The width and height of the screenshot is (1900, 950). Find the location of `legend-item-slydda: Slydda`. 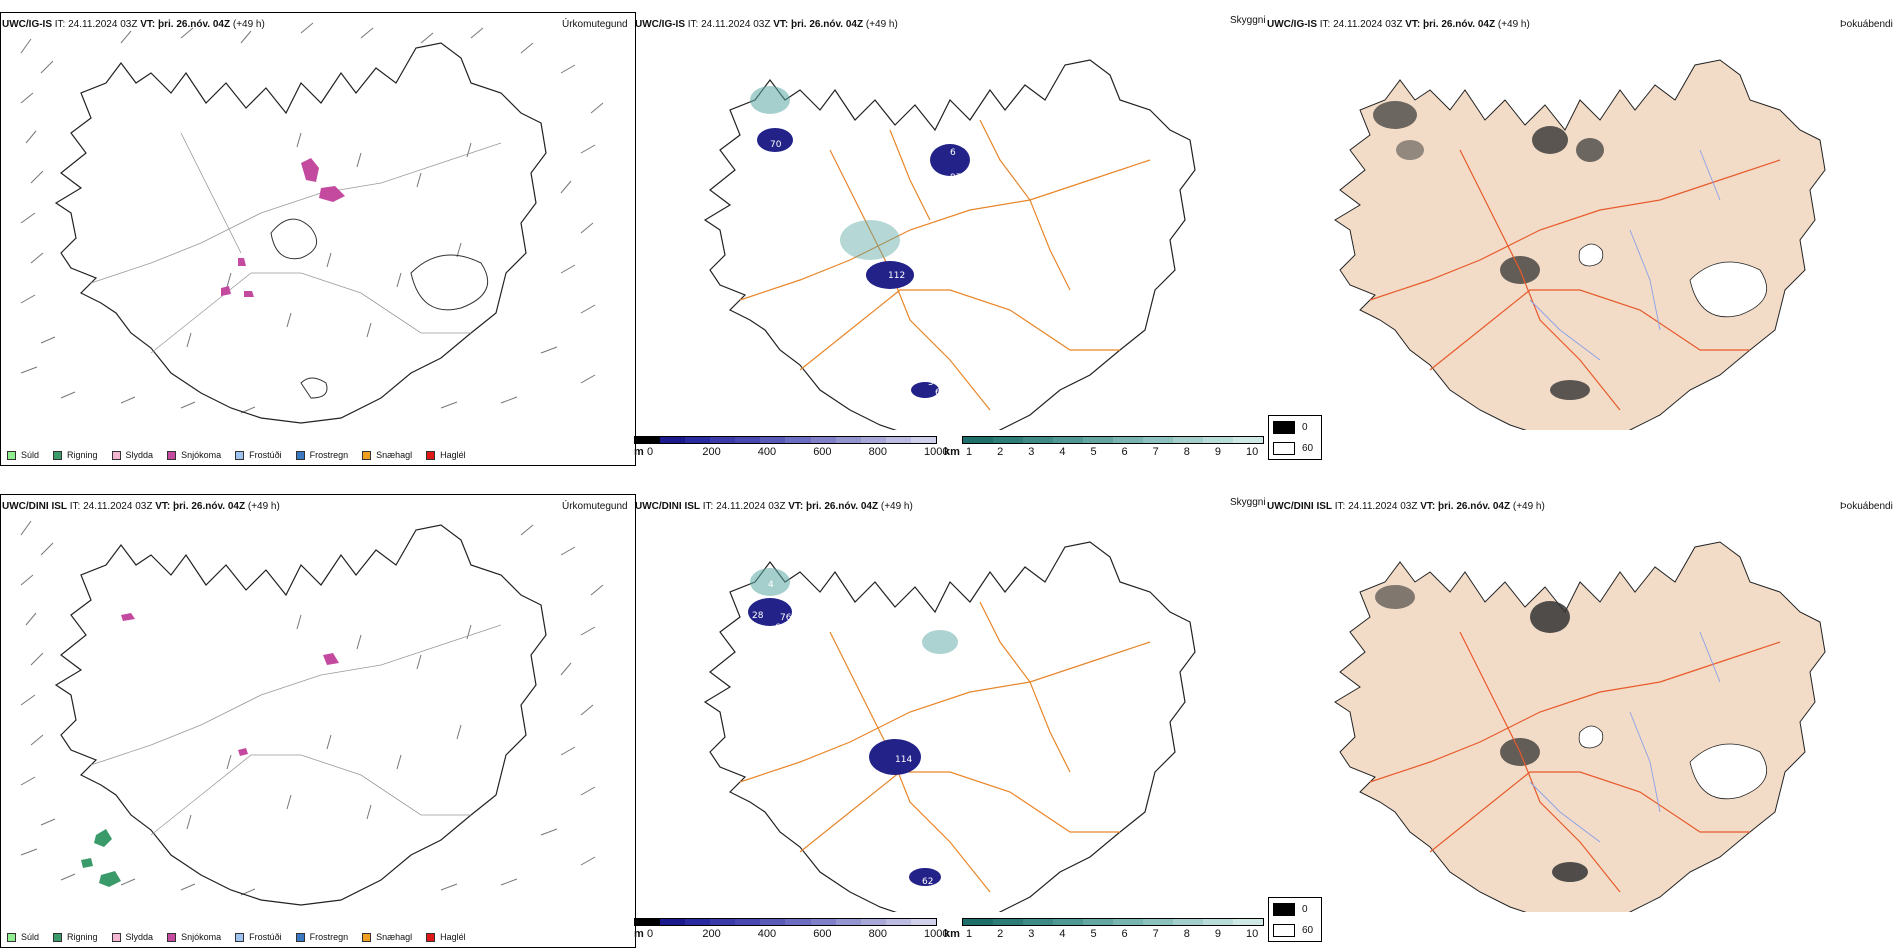

legend-item-slydda: Slydda is located at coordinates (132, 455).